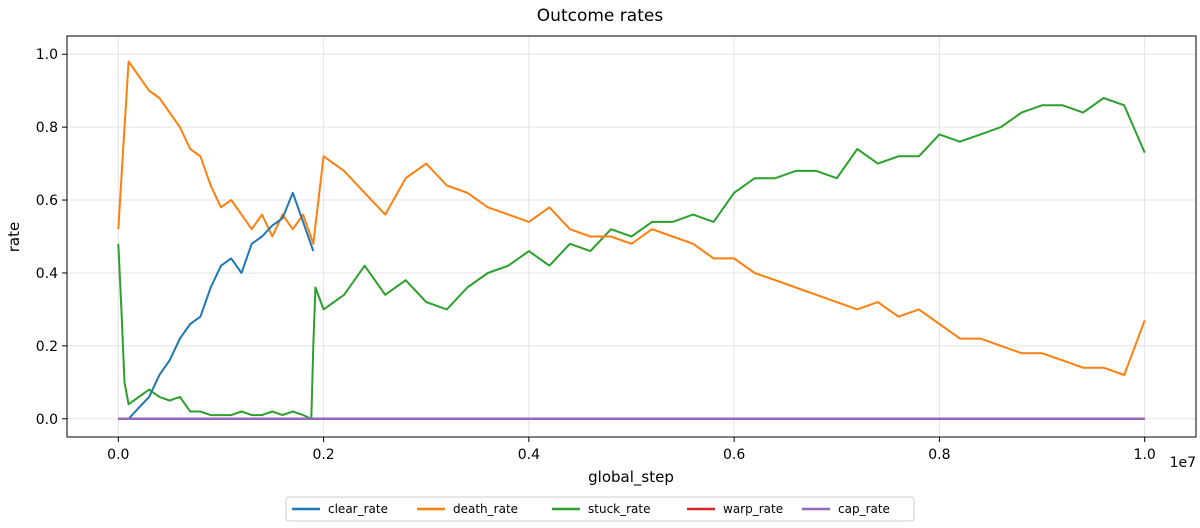 This screenshot has height=528, width=1200. Describe the element at coordinates (47, 420) in the screenshot. I see `y-tick-label: 0.0` at that location.